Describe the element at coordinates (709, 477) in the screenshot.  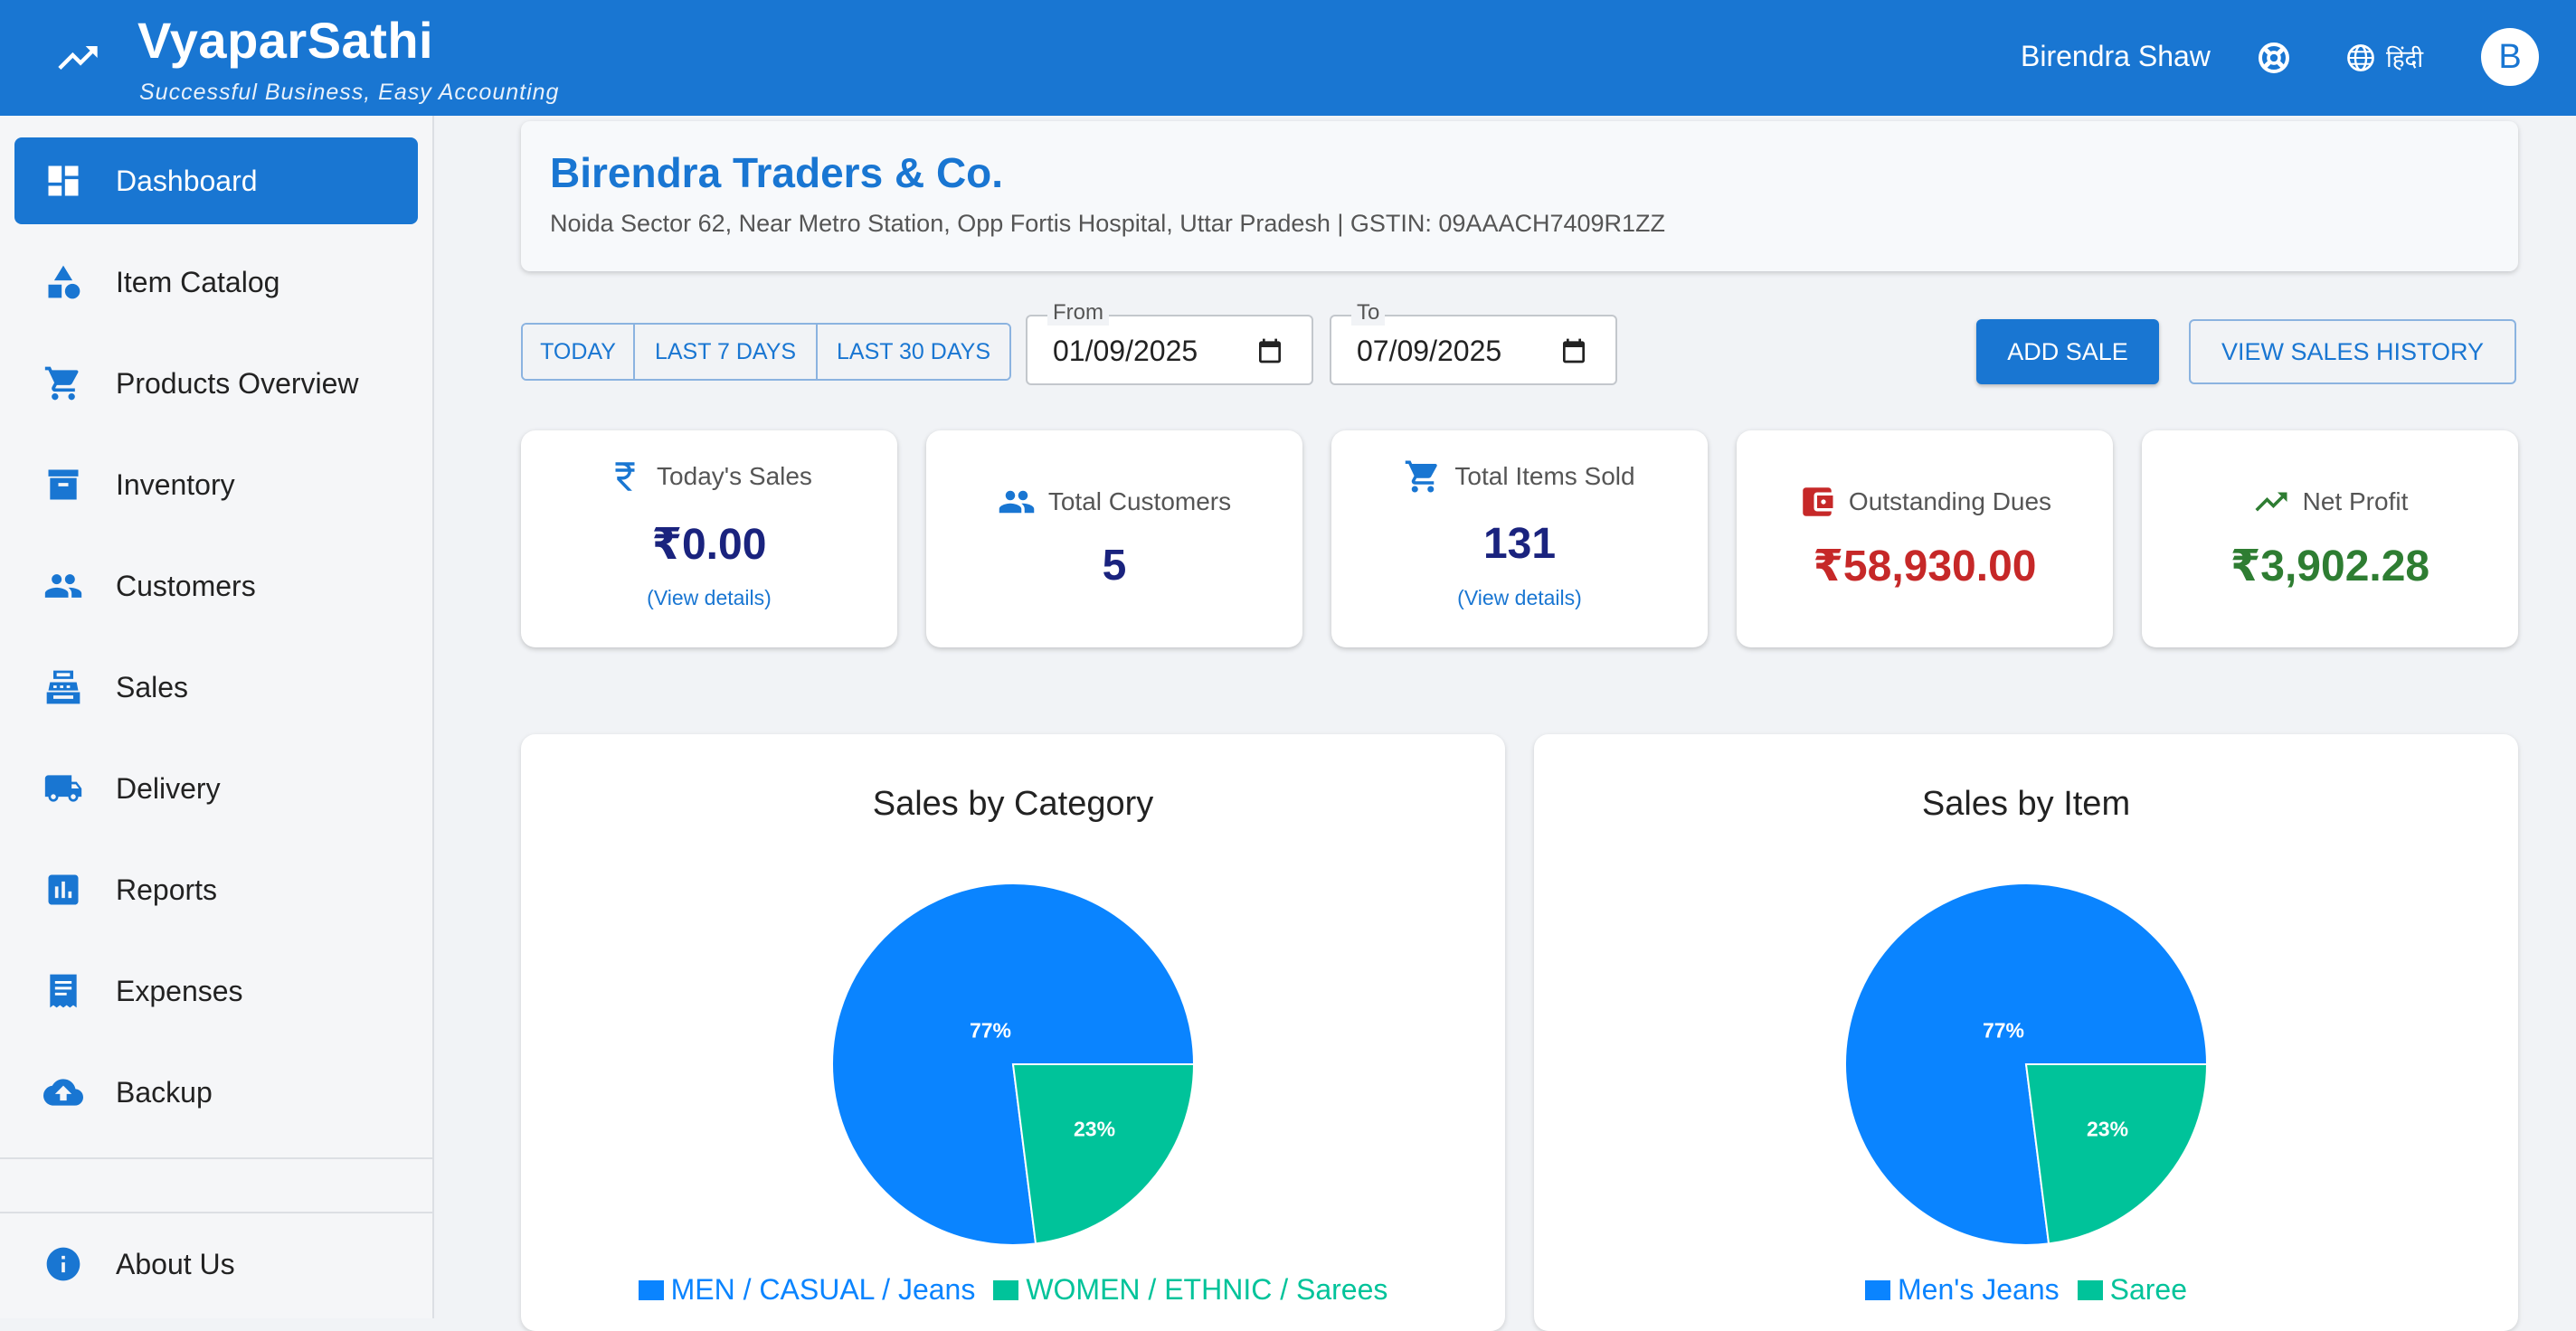
I see `kpi-header: Today's Sales` at that location.